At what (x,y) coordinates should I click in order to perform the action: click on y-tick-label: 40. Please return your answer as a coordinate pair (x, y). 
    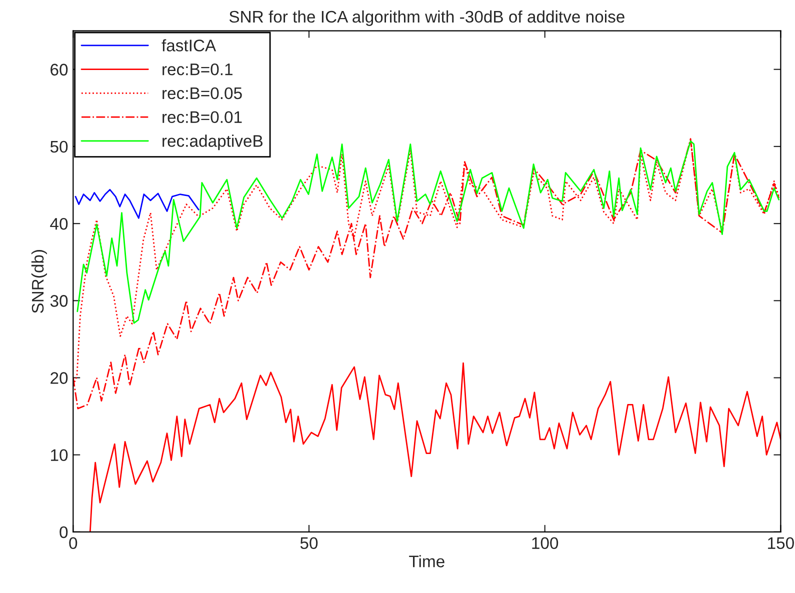
    Looking at the image, I should click on (59, 224).